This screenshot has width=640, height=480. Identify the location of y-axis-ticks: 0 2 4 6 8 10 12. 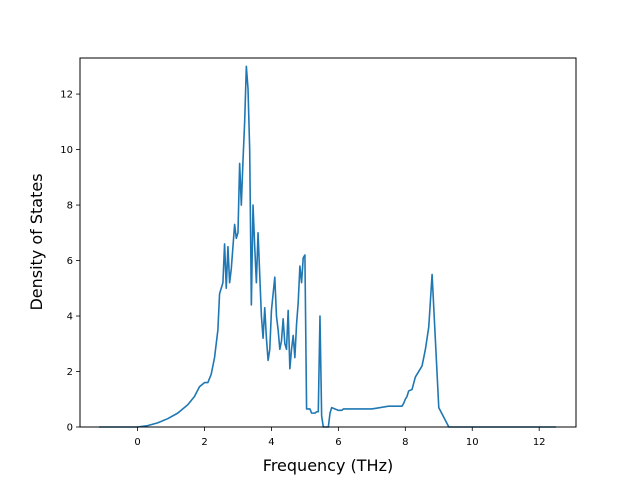
(70, 262).